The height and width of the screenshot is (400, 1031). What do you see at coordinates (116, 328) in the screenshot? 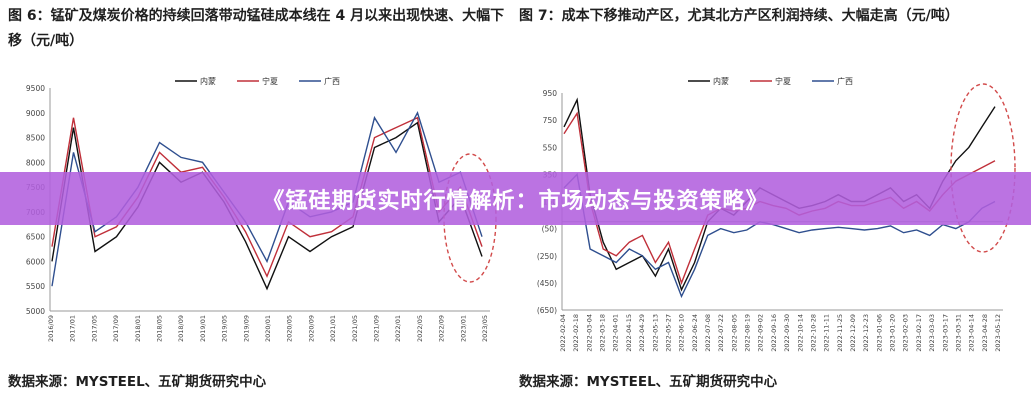
I see `chart1-xtick-label: 2017/09` at bounding box center [116, 328].